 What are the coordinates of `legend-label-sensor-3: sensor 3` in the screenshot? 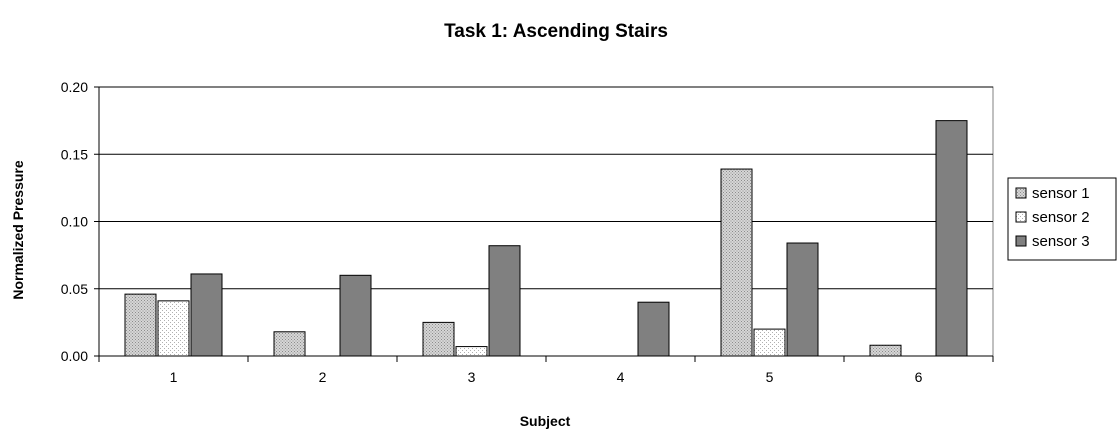 It's located at (1061, 241).